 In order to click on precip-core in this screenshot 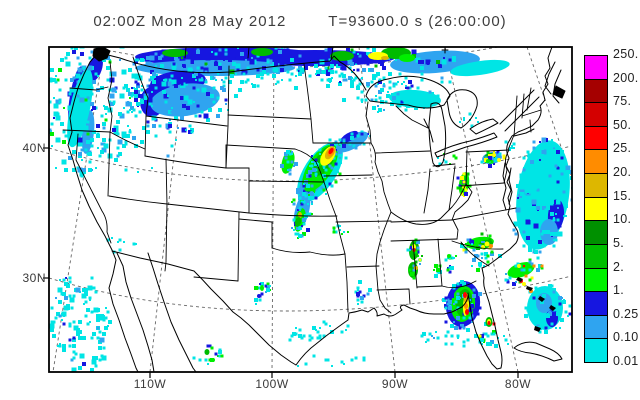, I will do `click(331, 151)`.